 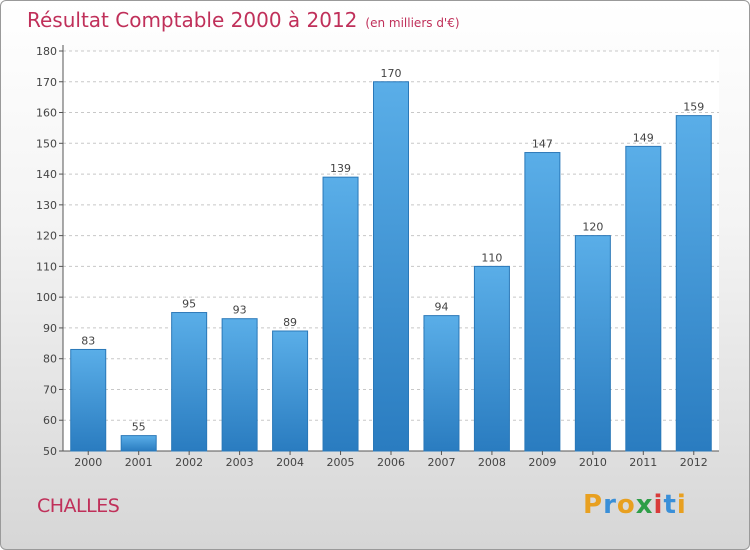 What do you see at coordinates (643, 137) in the screenshot?
I see `bar-value-label: 149` at bounding box center [643, 137].